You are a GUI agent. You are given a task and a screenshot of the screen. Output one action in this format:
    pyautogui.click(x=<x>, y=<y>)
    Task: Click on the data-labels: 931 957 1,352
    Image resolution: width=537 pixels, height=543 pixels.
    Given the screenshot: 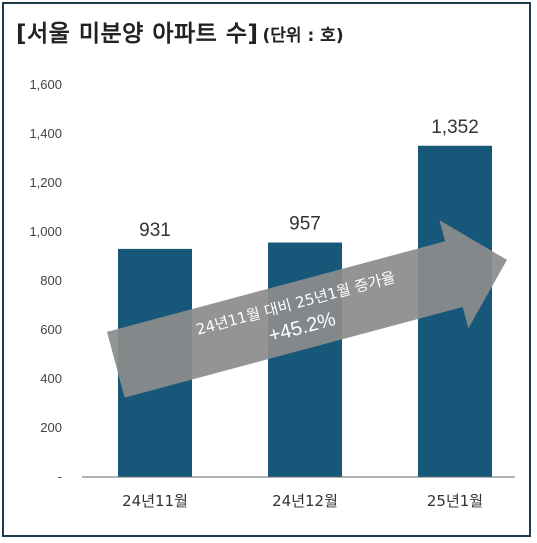 What is the action you would take?
    pyautogui.click(x=309, y=179)
    